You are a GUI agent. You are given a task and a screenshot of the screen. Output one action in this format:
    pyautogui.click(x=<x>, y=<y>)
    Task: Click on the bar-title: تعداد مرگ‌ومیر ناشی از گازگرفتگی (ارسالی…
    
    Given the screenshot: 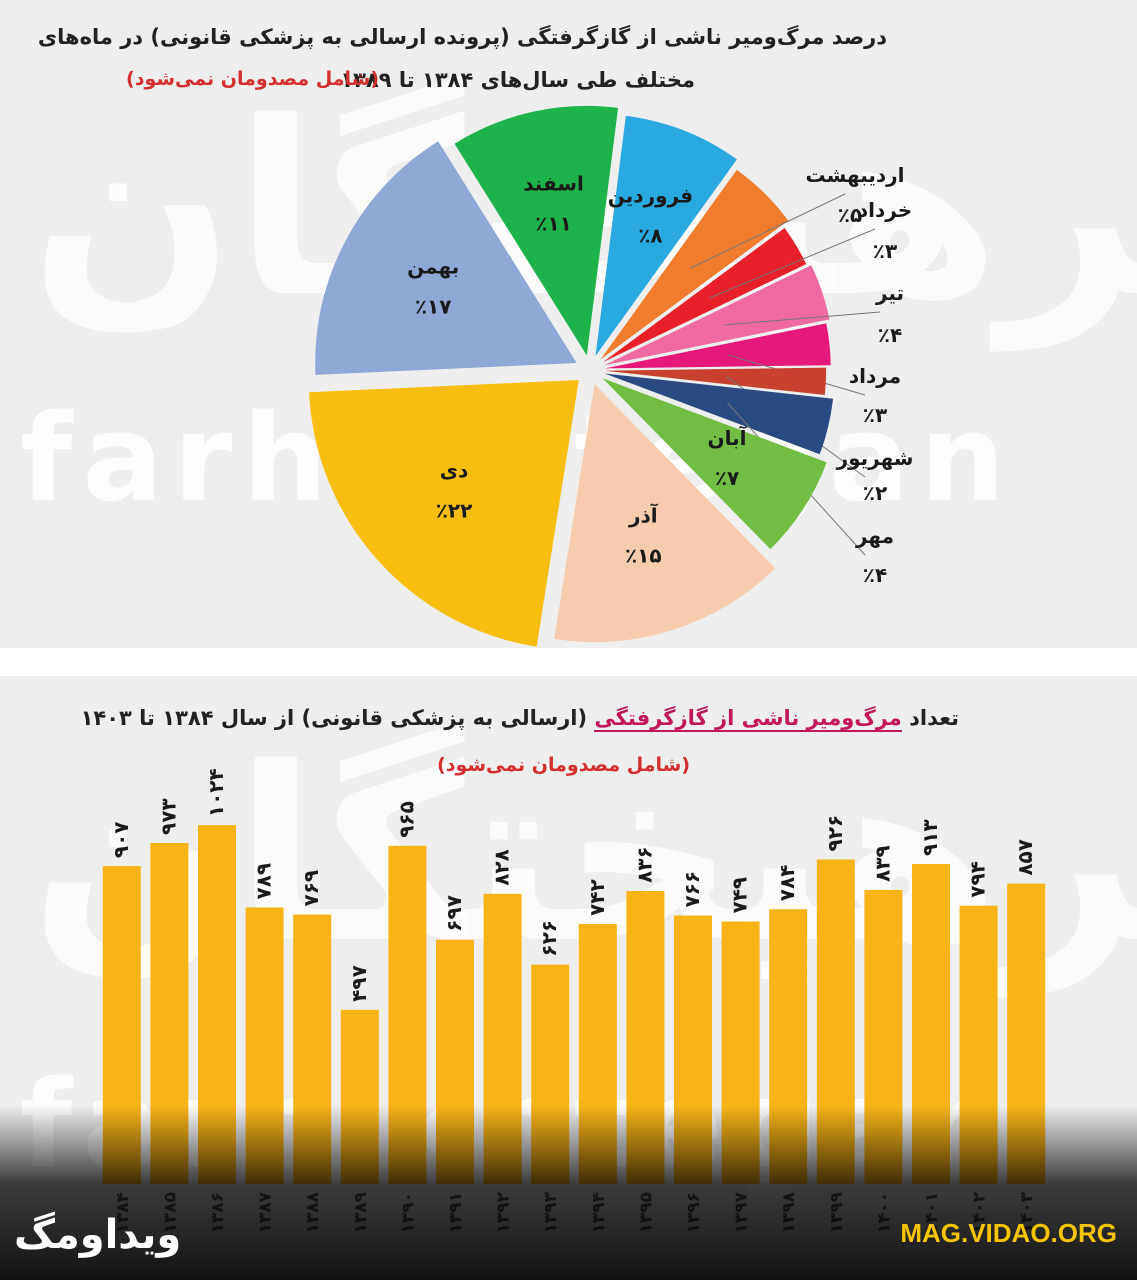 What is the action you would take?
    pyautogui.click(x=519, y=719)
    